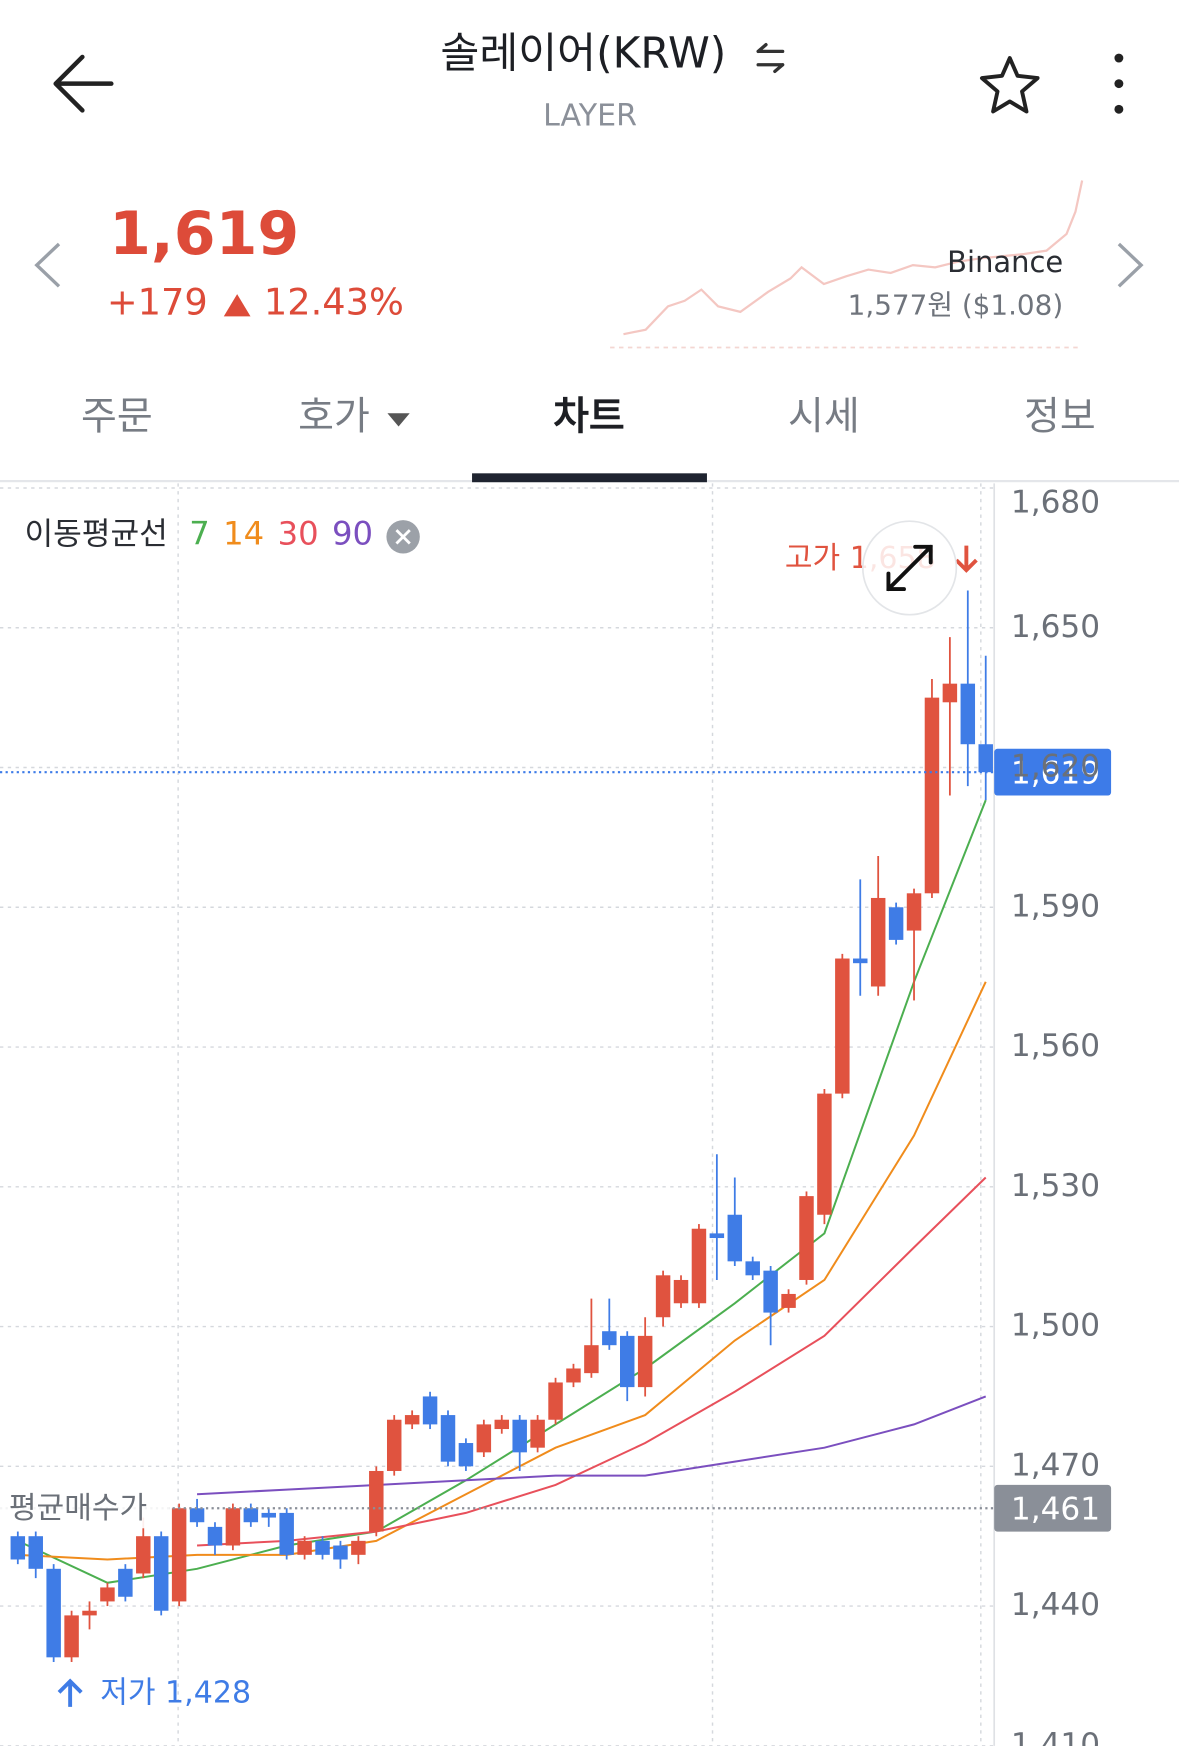  Describe the element at coordinates (78, 1508) in the screenshot. I see `avg-buy-name: 평균매수가` at that location.